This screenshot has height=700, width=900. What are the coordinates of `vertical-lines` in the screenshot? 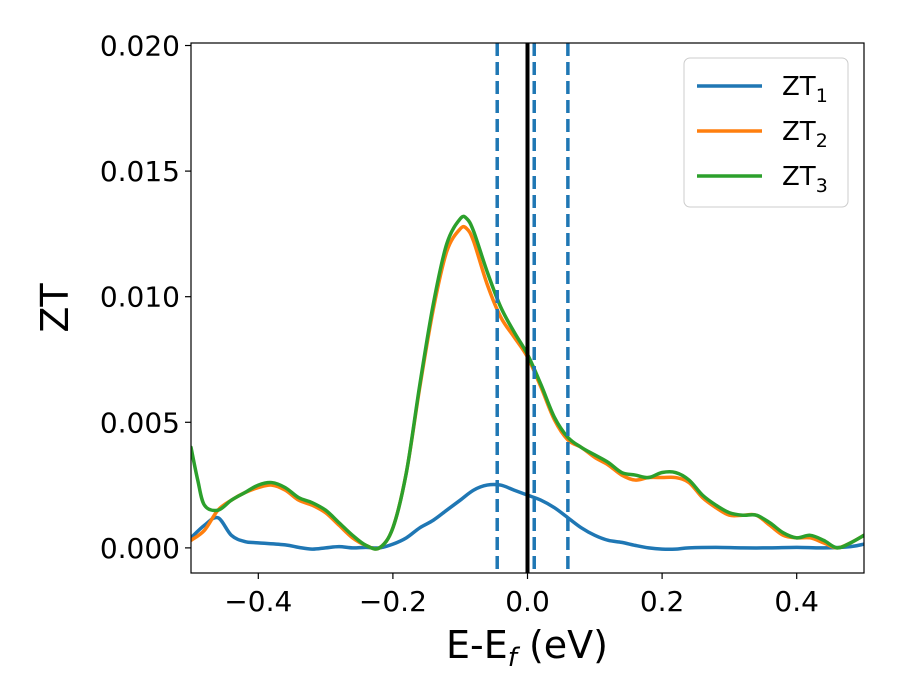 It's located at (532, 308).